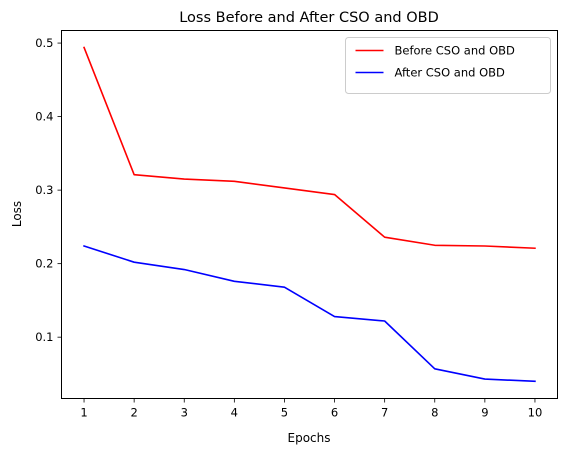  What do you see at coordinates (311, 409) in the screenshot?
I see `x-axis: 1 2 3 4 5 6 7 8 9 10` at bounding box center [311, 409].